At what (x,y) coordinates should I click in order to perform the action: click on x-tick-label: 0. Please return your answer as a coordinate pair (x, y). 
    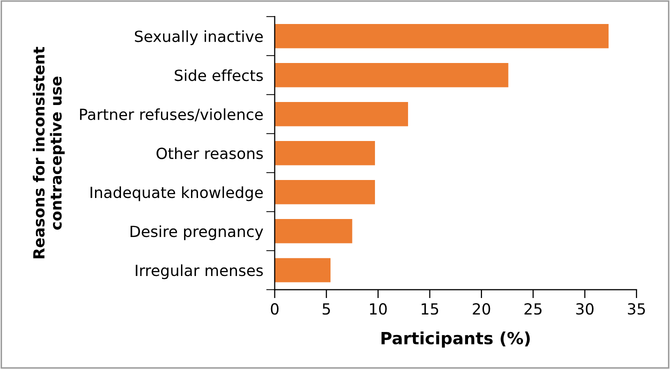
    Looking at the image, I should click on (274, 309).